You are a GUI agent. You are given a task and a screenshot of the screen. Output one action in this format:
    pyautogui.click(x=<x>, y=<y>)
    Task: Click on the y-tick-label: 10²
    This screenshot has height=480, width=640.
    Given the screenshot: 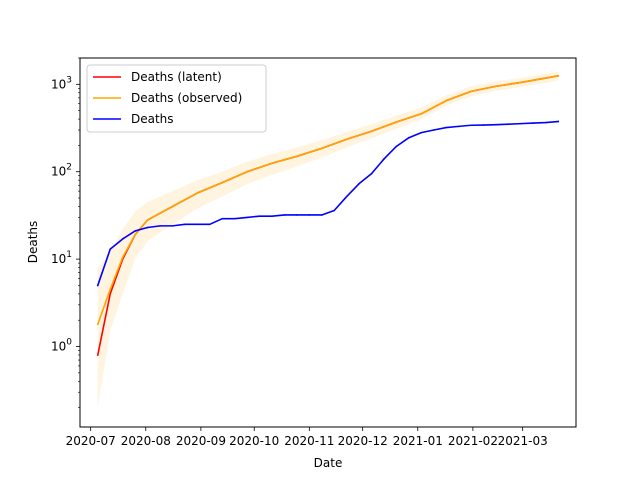 What is the action you would take?
    pyautogui.click(x=61, y=171)
    